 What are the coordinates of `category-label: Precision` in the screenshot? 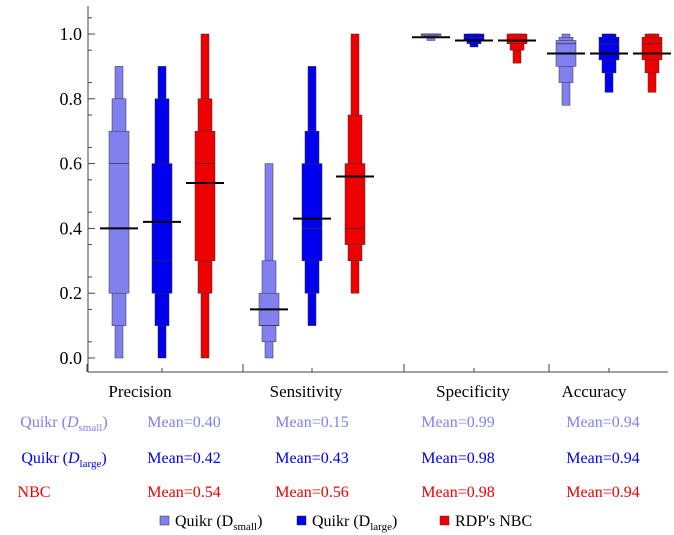 It's located at (140, 391).